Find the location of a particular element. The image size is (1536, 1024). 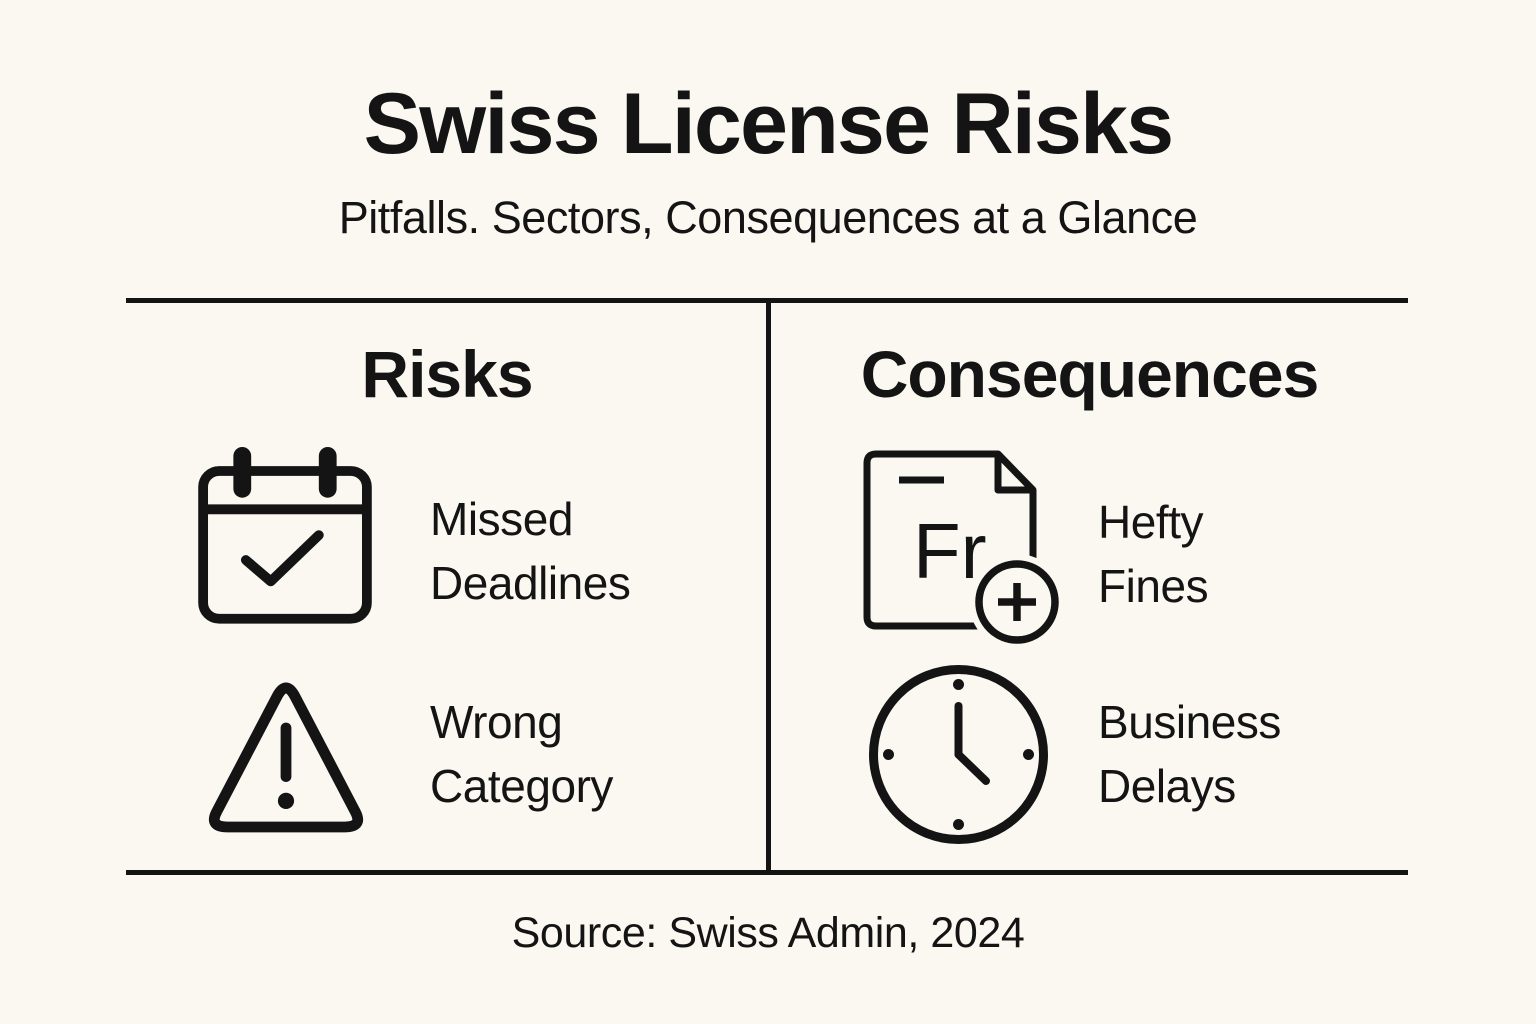

calendar-check-svg is located at coordinates (285, 535).